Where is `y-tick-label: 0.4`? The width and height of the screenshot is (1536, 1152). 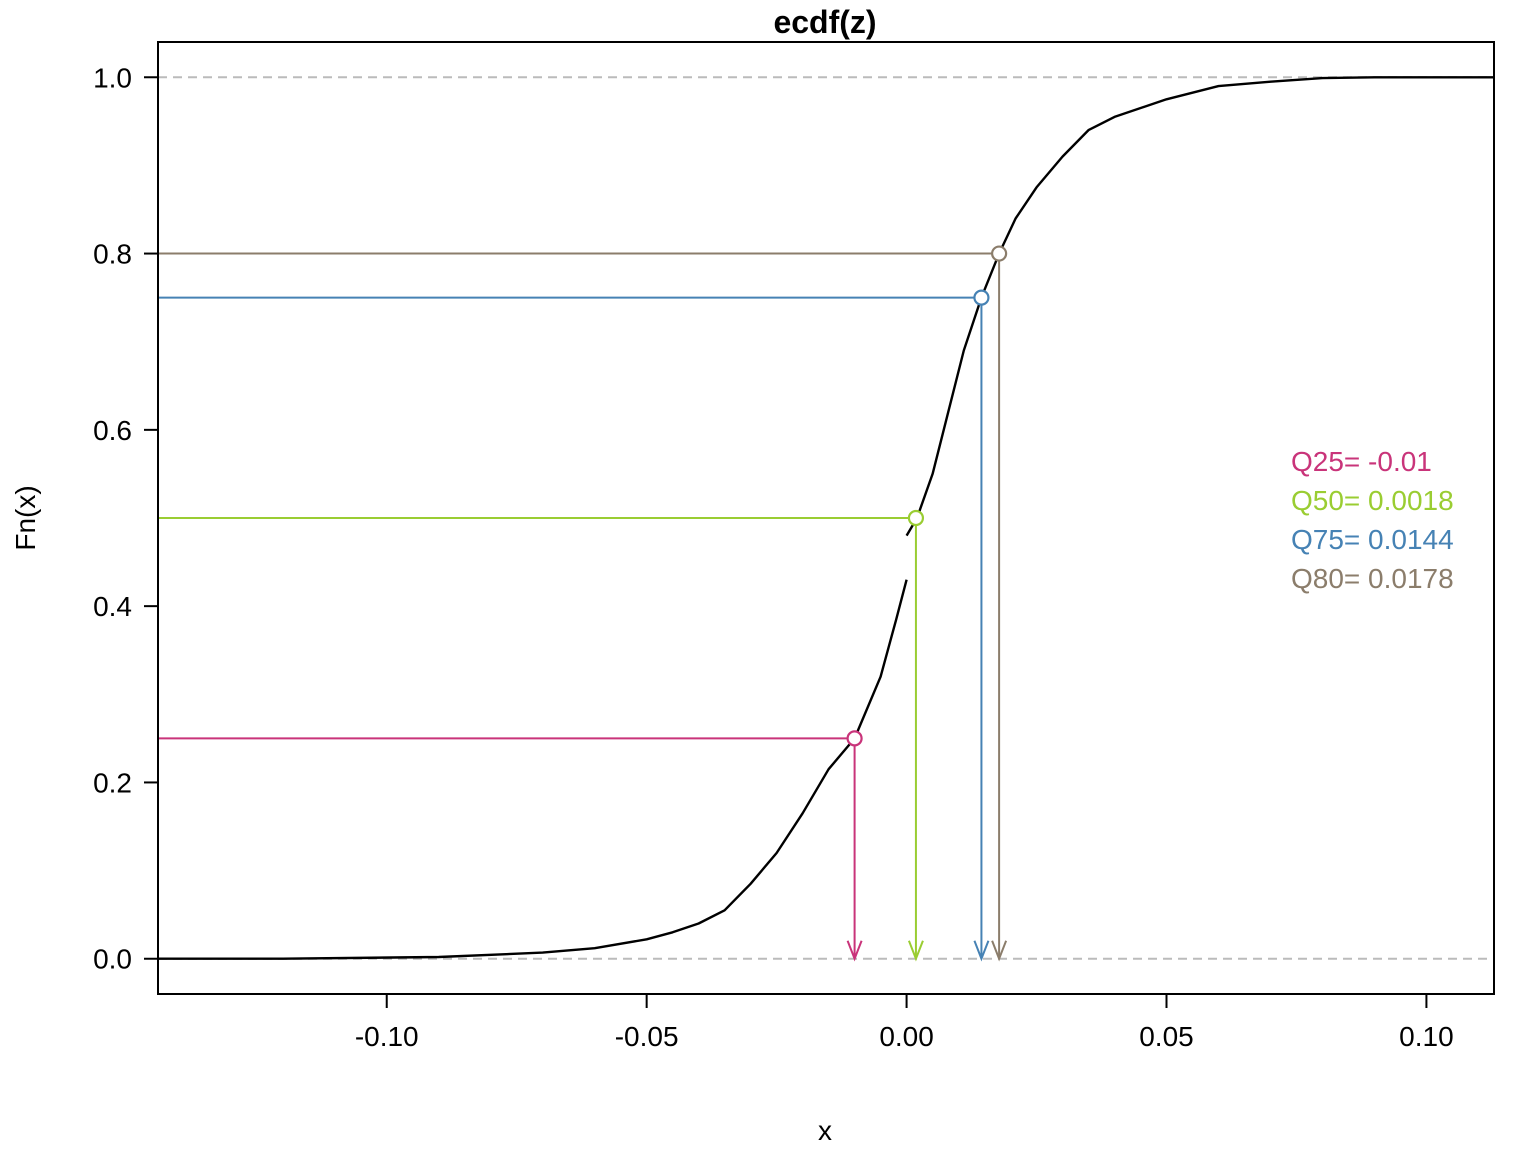 y-tick-label: 0.4 is located at coordinates (112, 606).